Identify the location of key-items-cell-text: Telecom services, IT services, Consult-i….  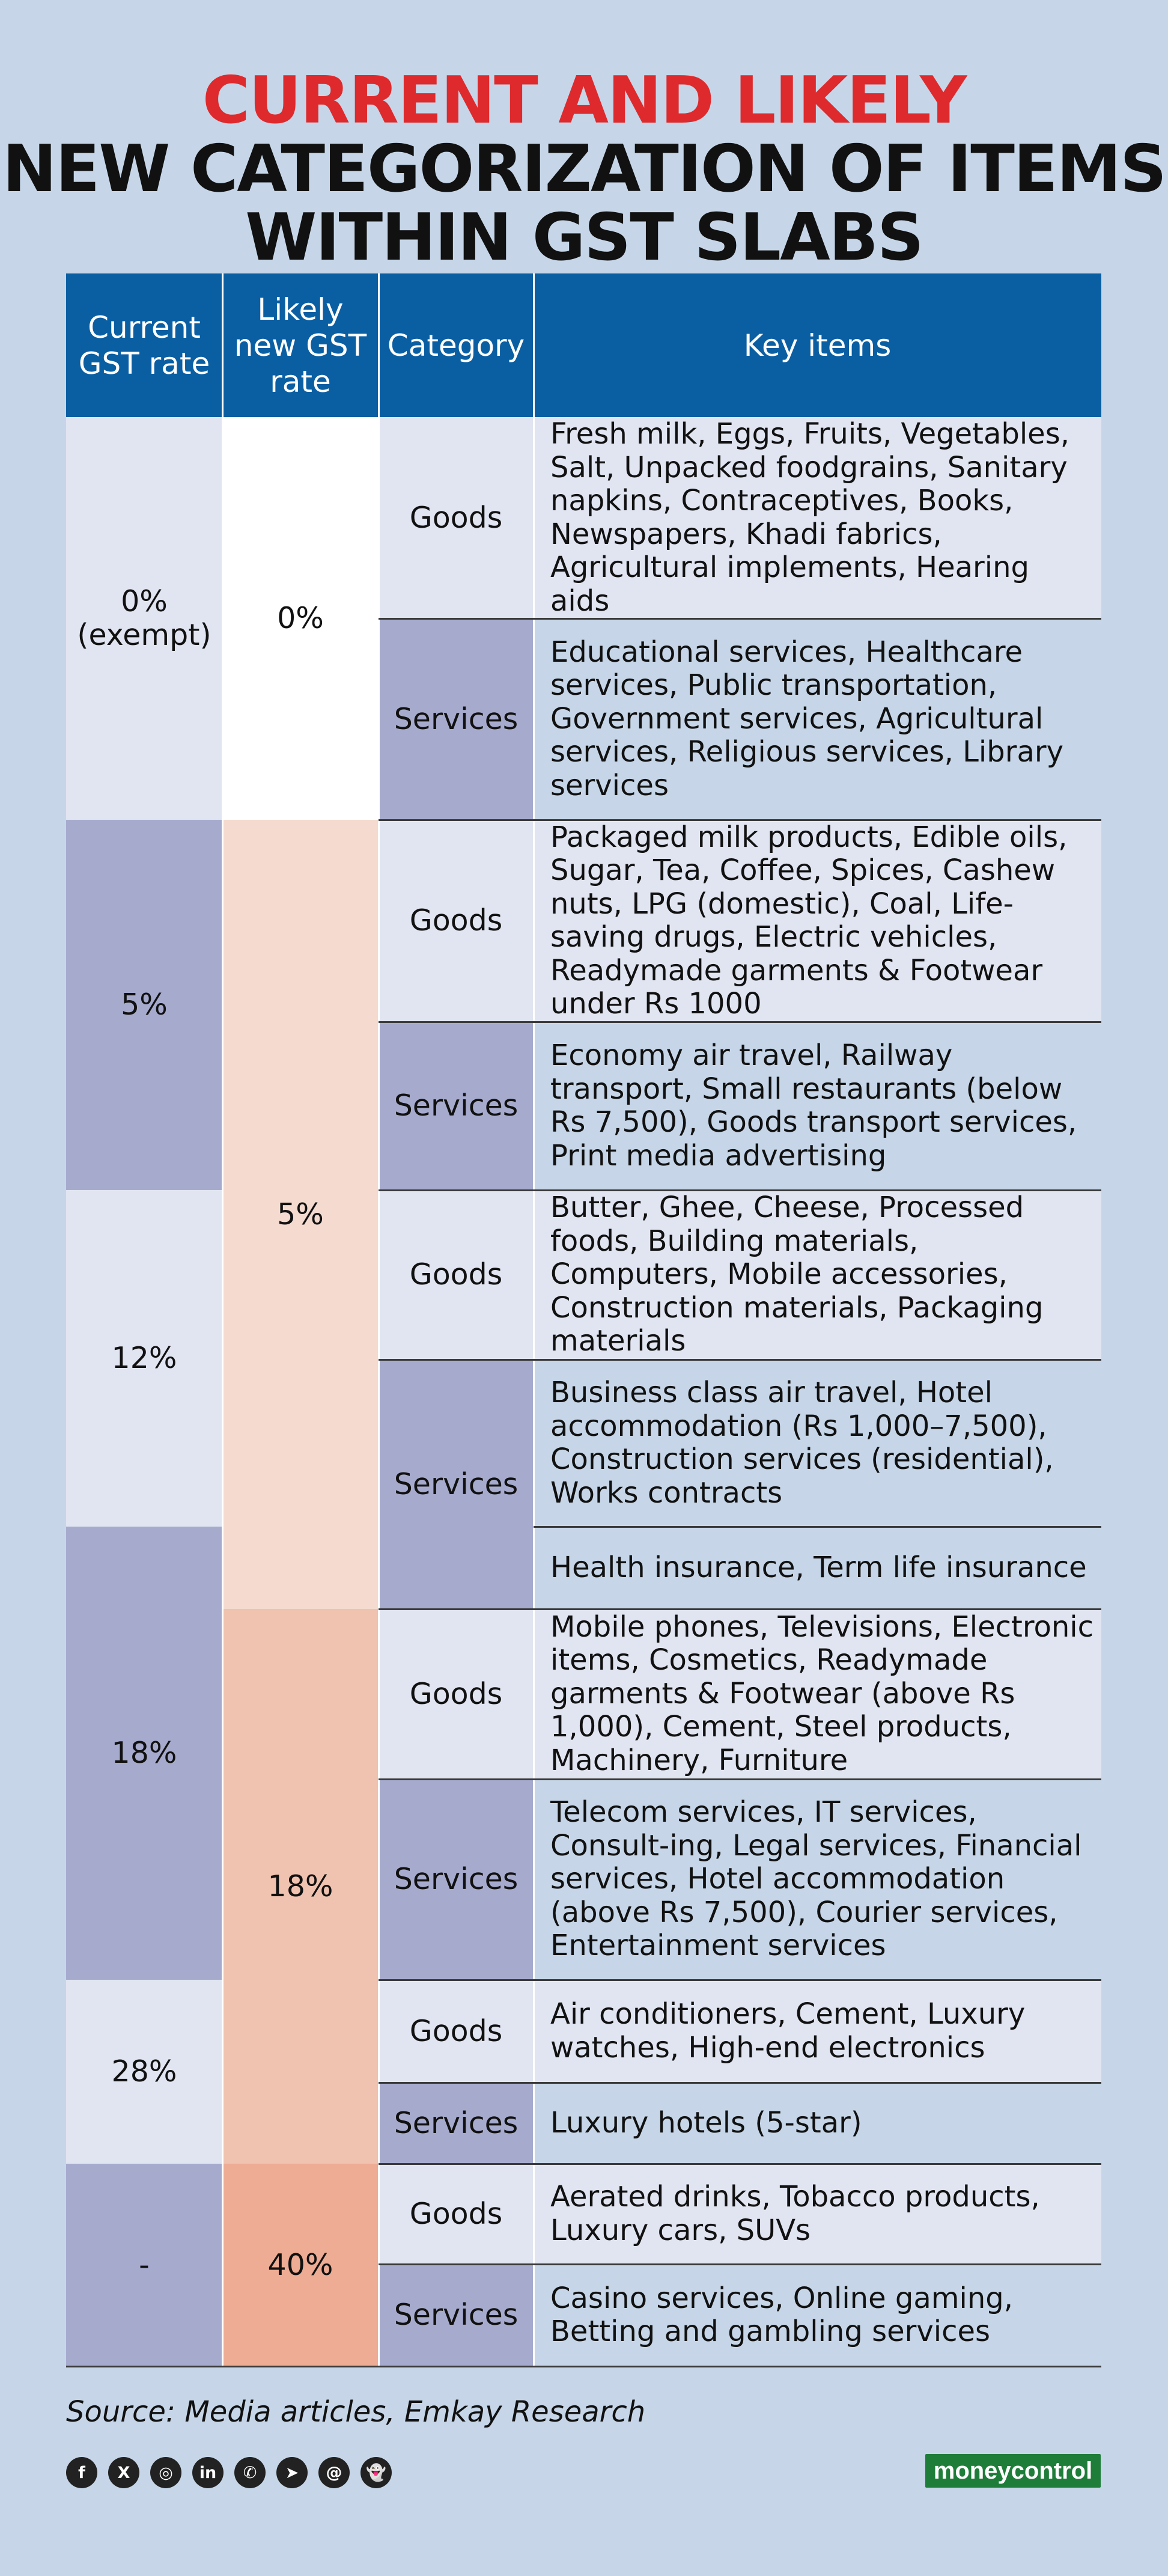
(816, 1879).